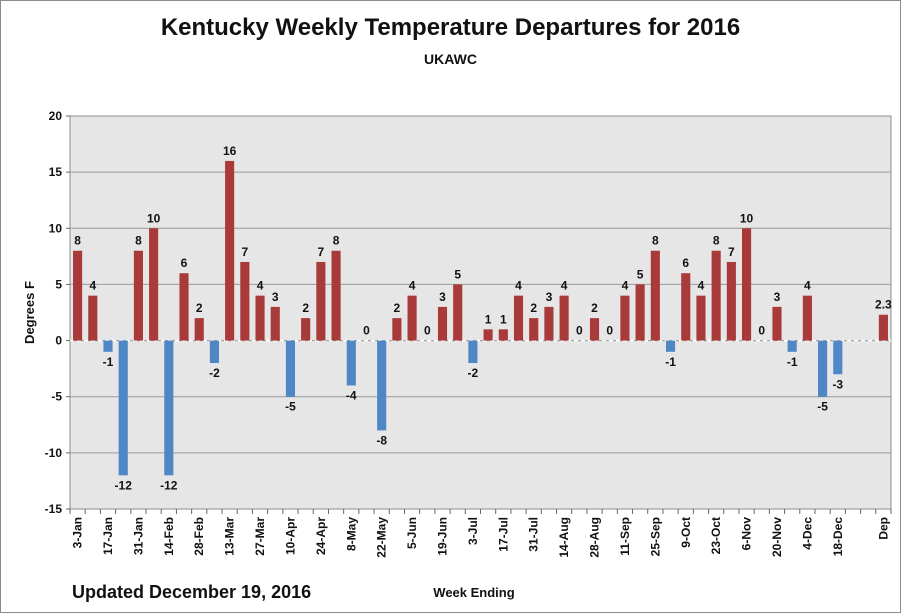  What do you see at coordinates (792, 346) in the screenshot?
I see `bar-27-nov` at bounding box center [792, 346].